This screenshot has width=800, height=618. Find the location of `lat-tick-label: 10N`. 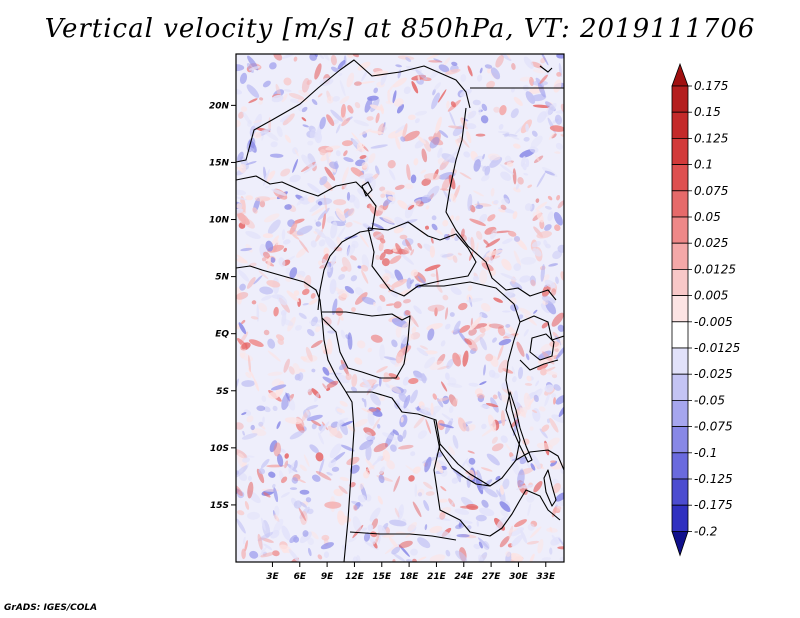

lat-tick-label: 10N is located at coordinates (219, 221).